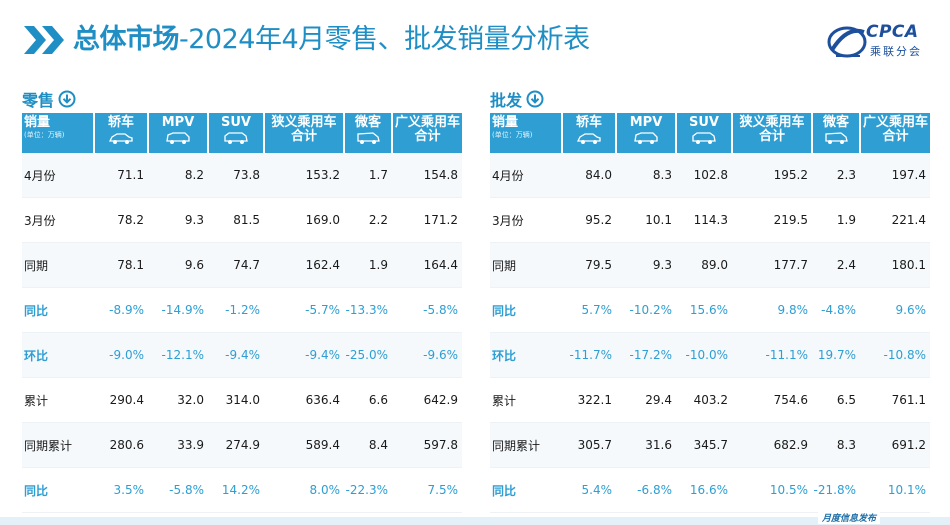 This screenshot has width=950, height=525. I want to click on table-cell: -6.8%, so click(646, 490).